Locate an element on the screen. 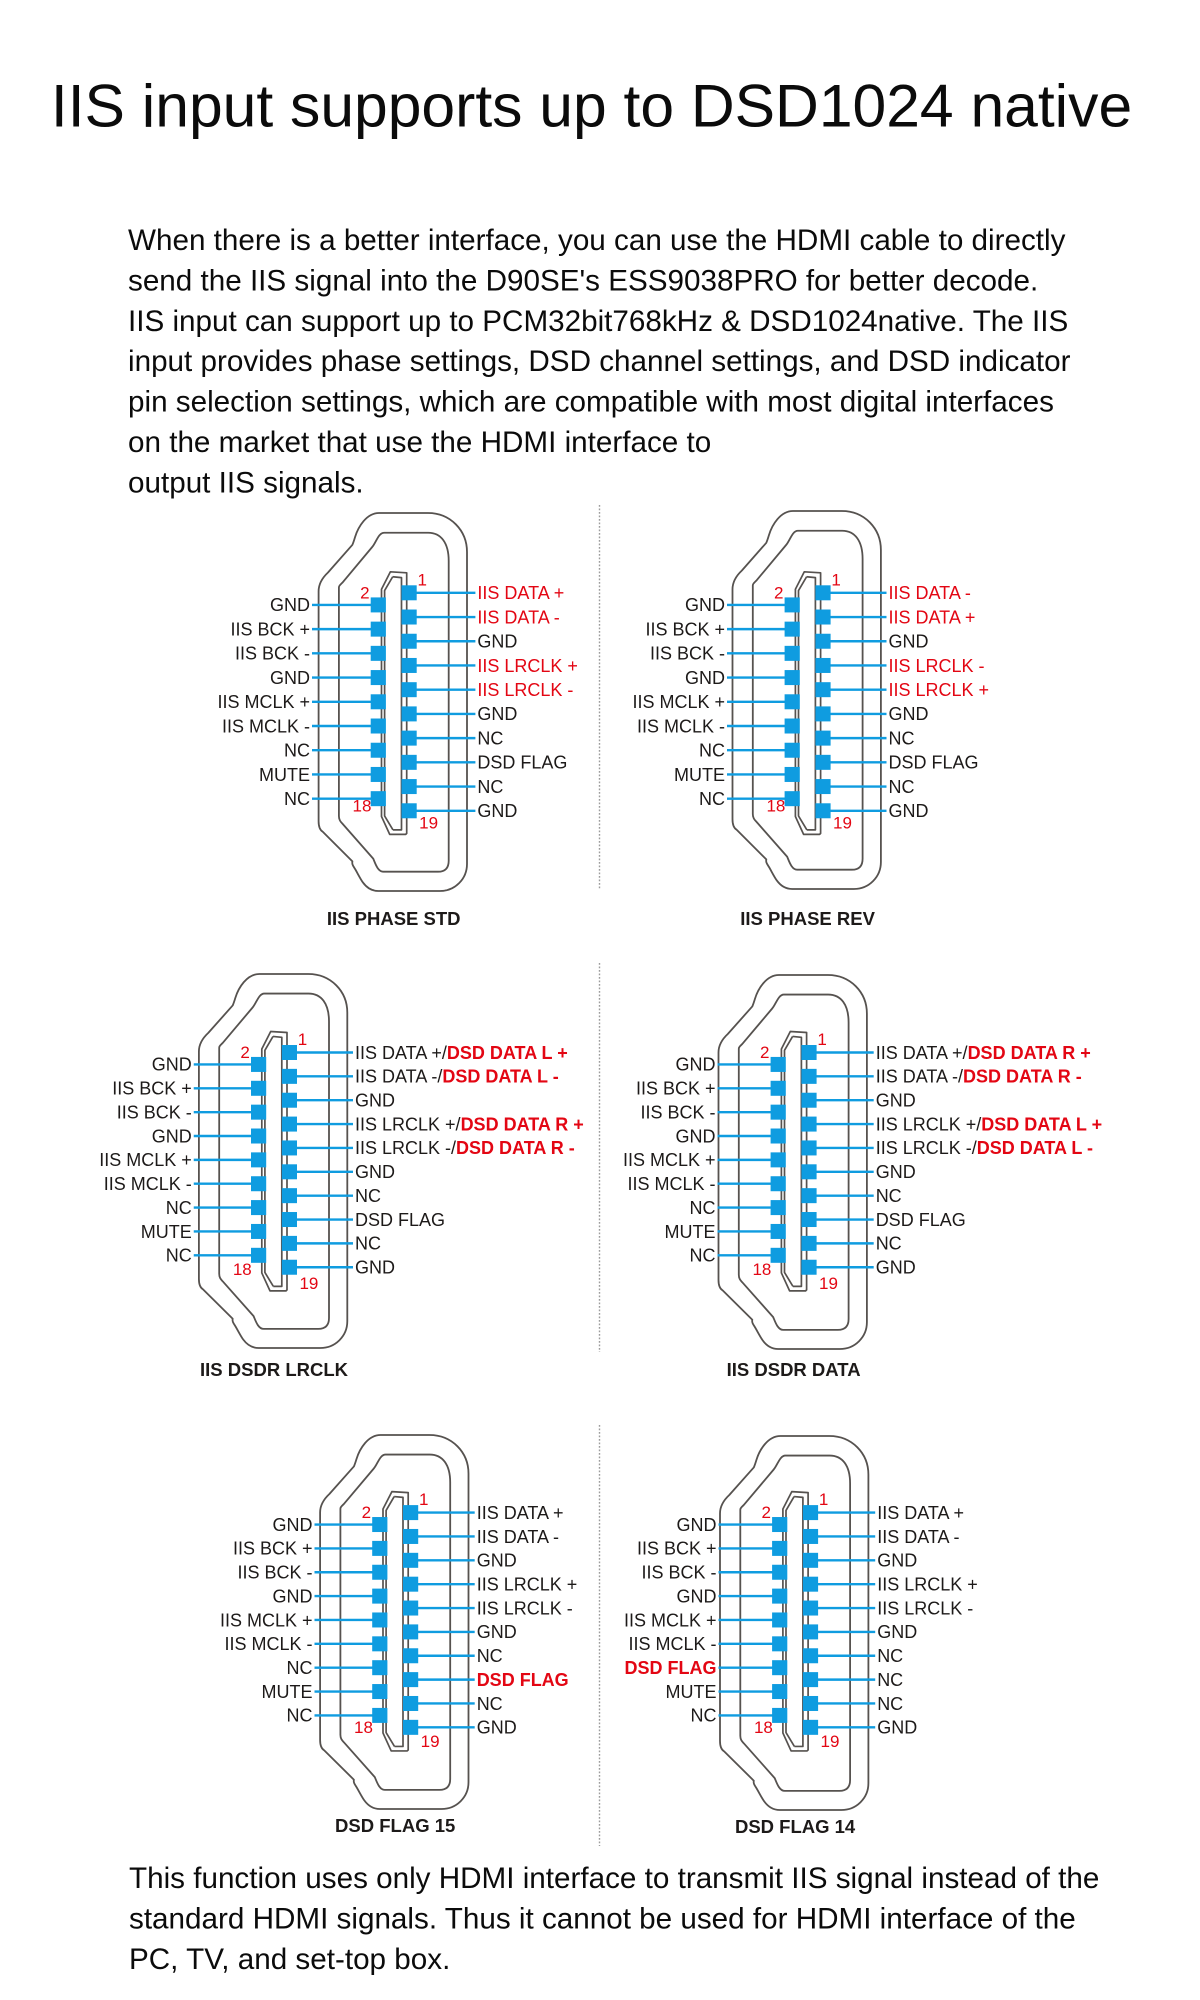 The image size is (1200, 2000). svg-text: IIS LRCLK -/DSD DATA R - is located at coordinates (465, 1148).